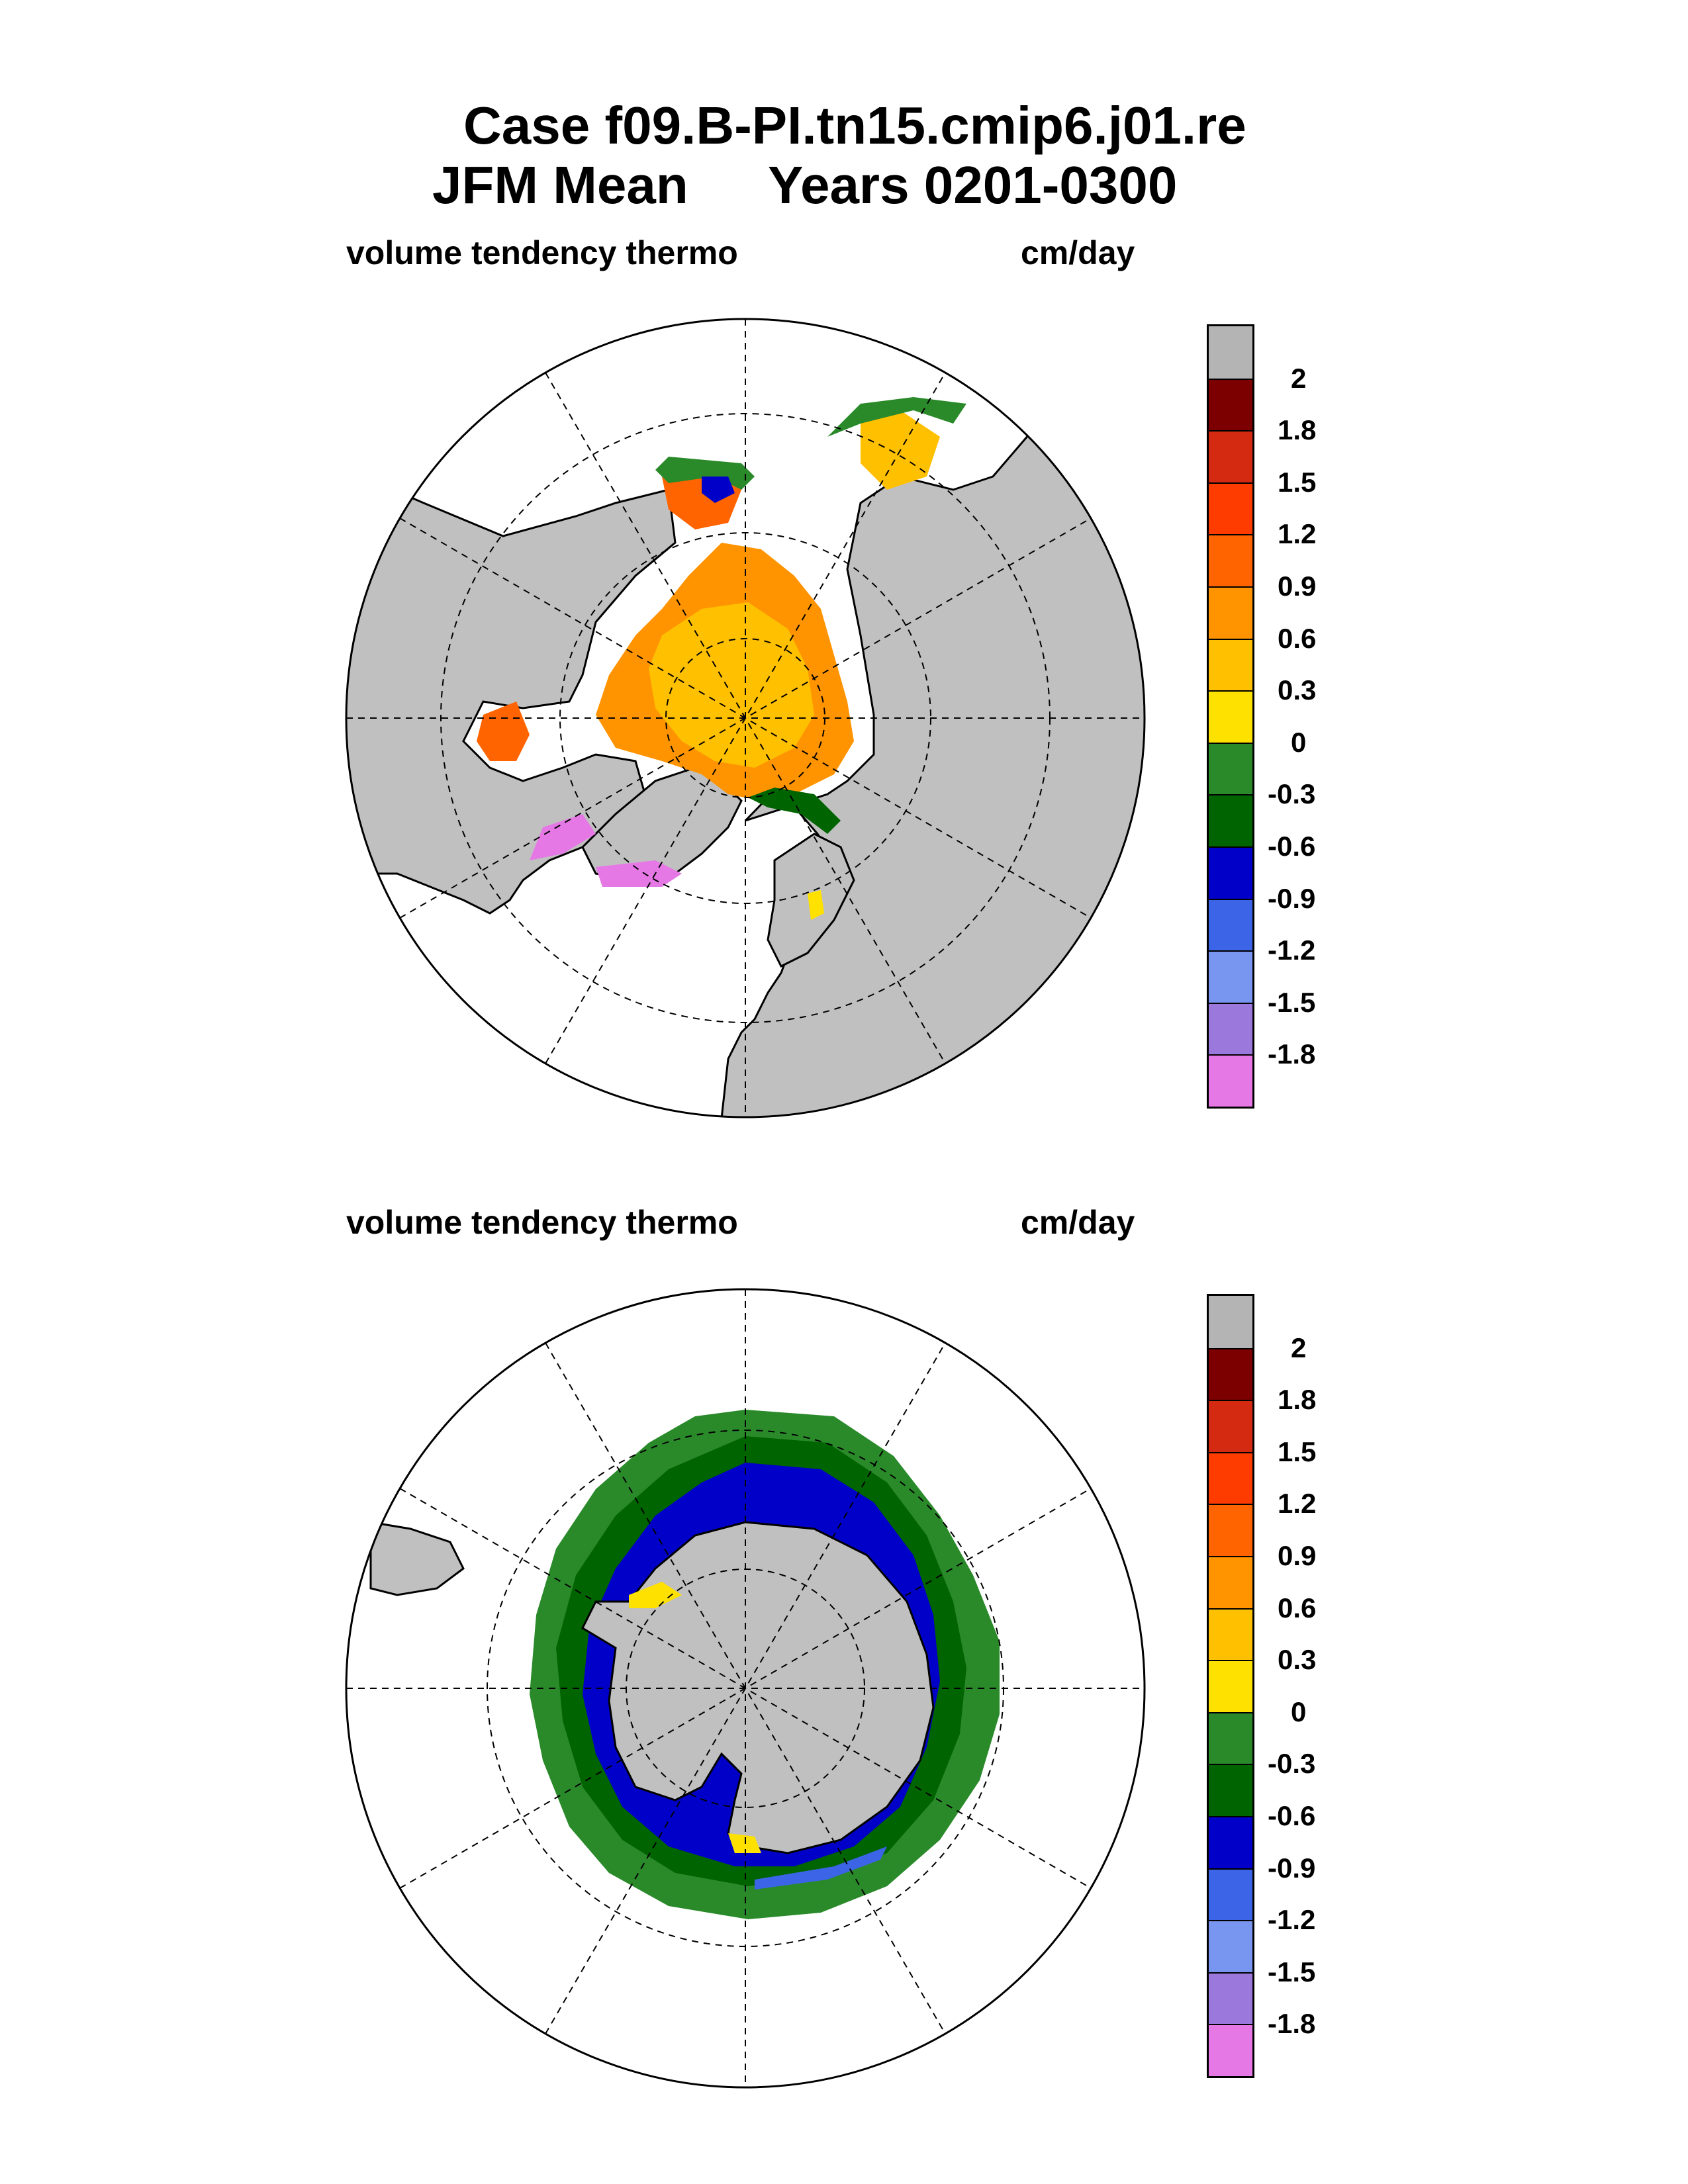  I want to click on colorbar-south, so click(1230, 1686).